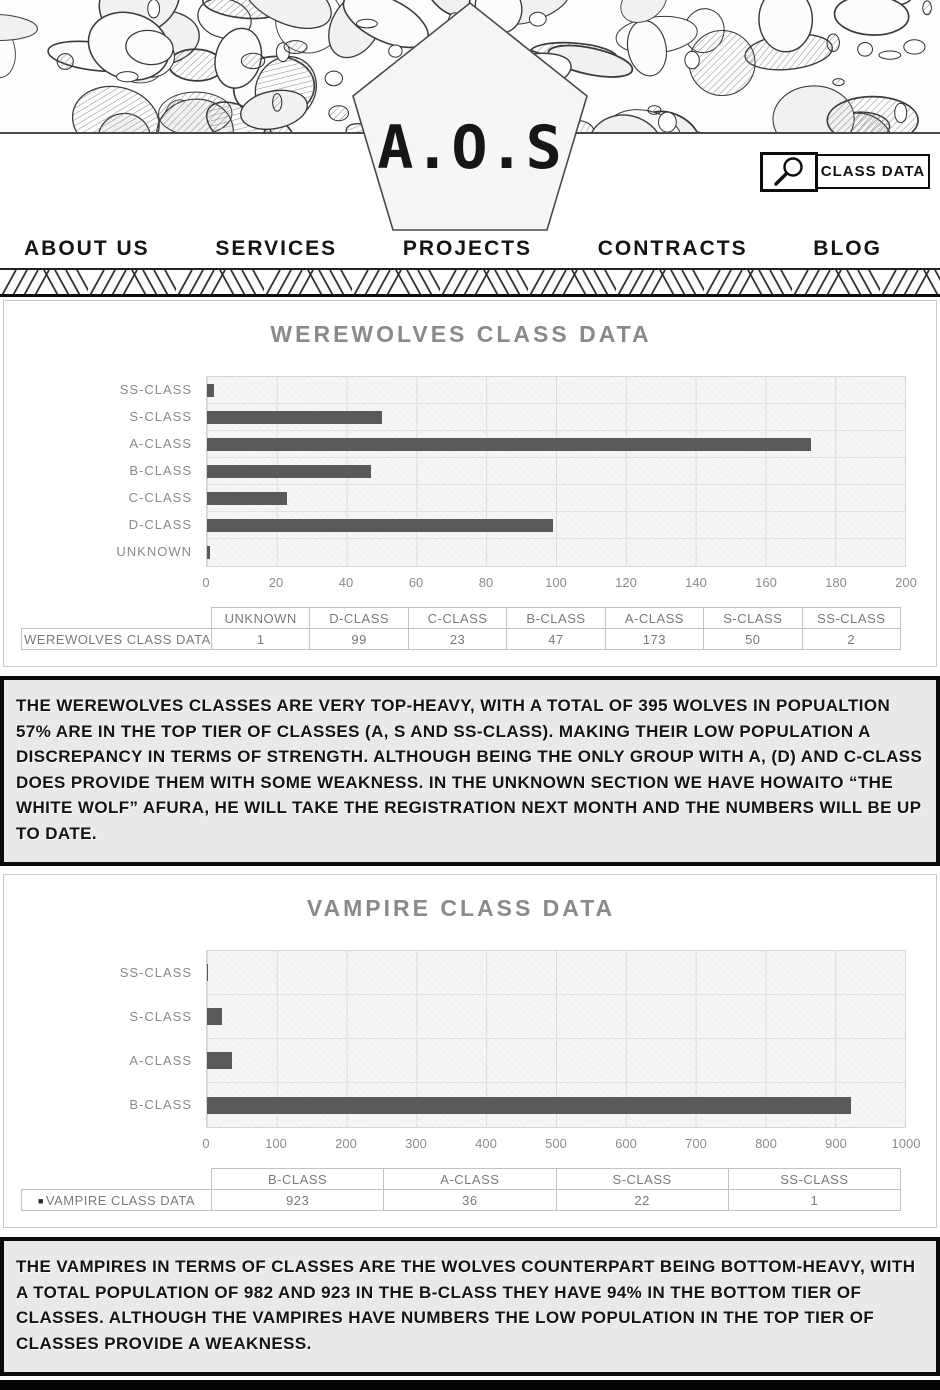 The height and width of the screenshot is (1390, 940). I want to click on table-col-header: S-CLASS, so click(753, 618).